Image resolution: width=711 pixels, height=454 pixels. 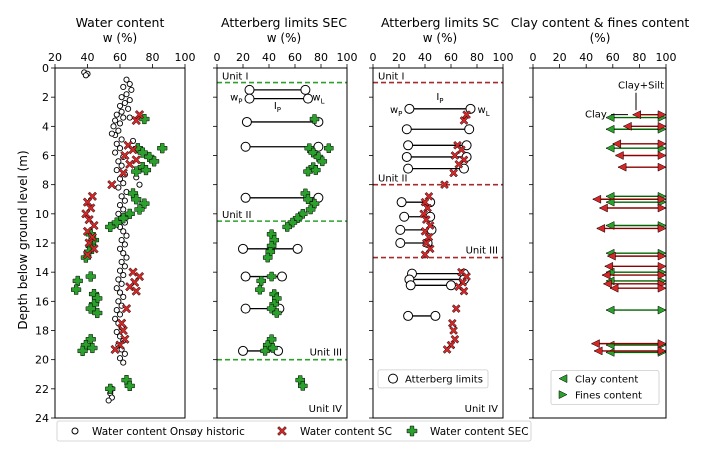 I want to click on x-tick-label: 40, so click(x=269, y=57).